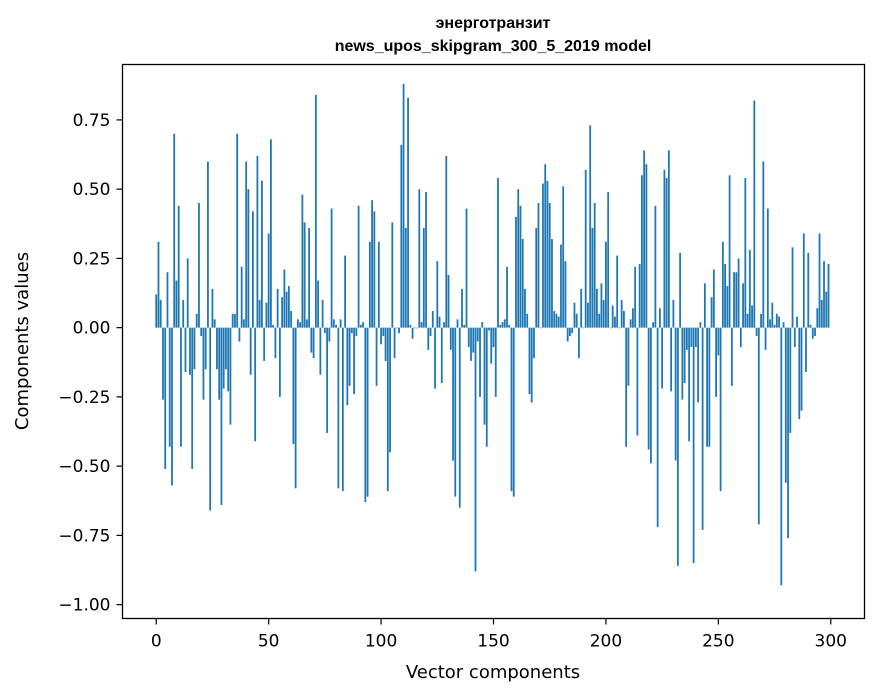 Image resolution: width=880 pixels, height=696 pixels. Describe the element at coordinates (22, 341) in the screenshot. I see `y-axis-label: Components values` at that location.